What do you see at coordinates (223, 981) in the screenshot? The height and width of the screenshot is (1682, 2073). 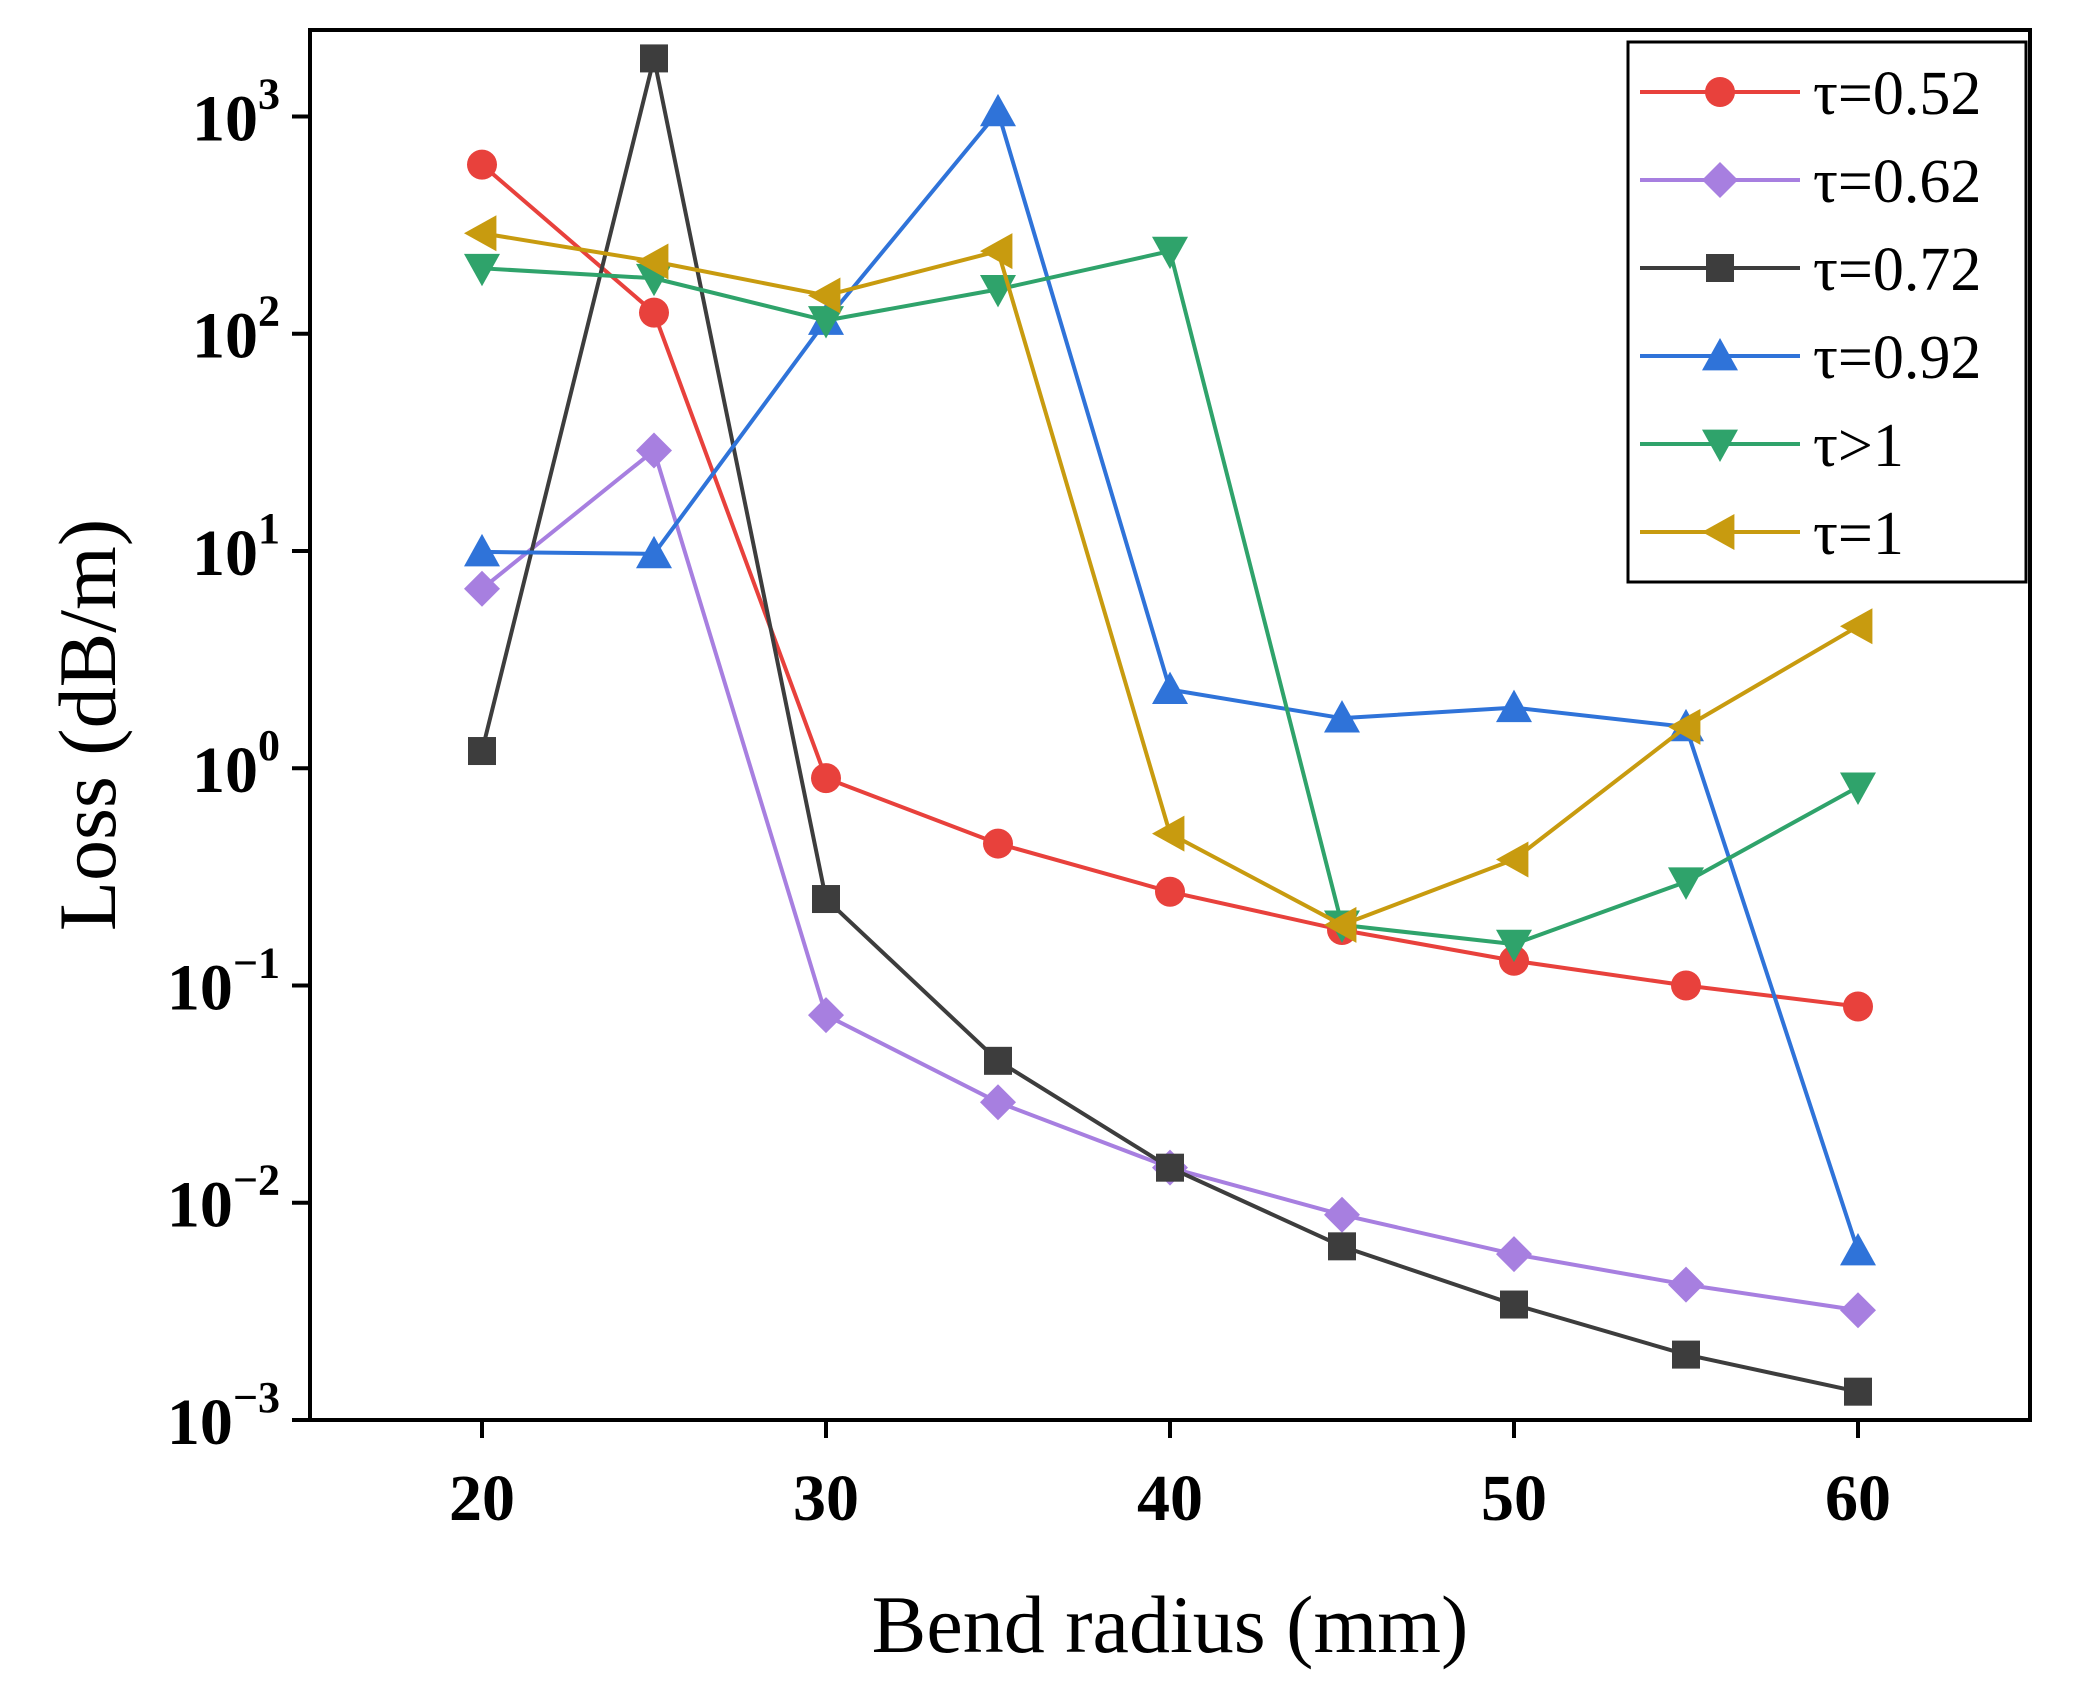 I see `y-tick-label: 10⁻¹` at bounding box center [223, 981].